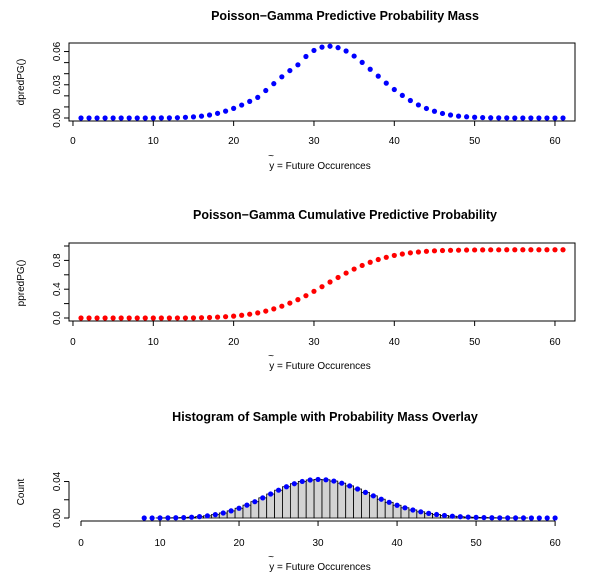  Describe the element at coordinates (160, 543) in the screenshot. I see `x-tick-label: 10` at that location.